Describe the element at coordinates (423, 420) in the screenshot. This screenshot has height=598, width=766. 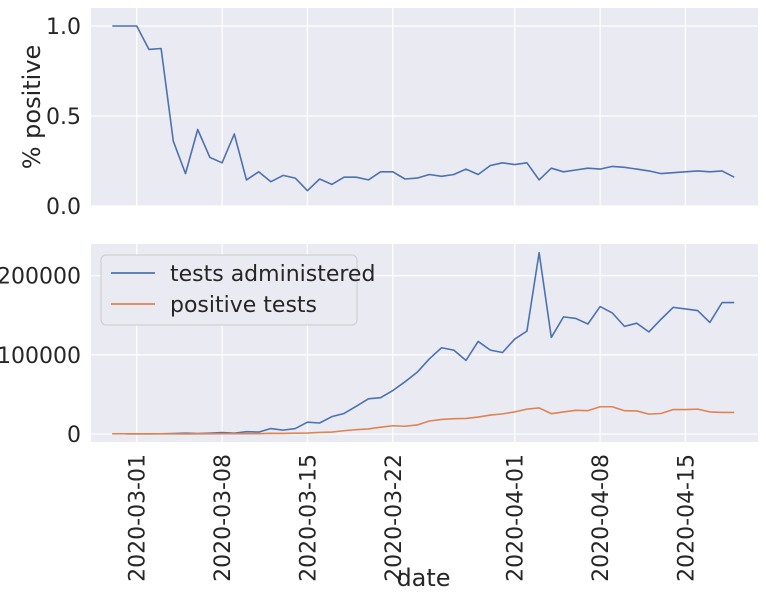
I see `bottom-series-line-positive-tests` at that location.